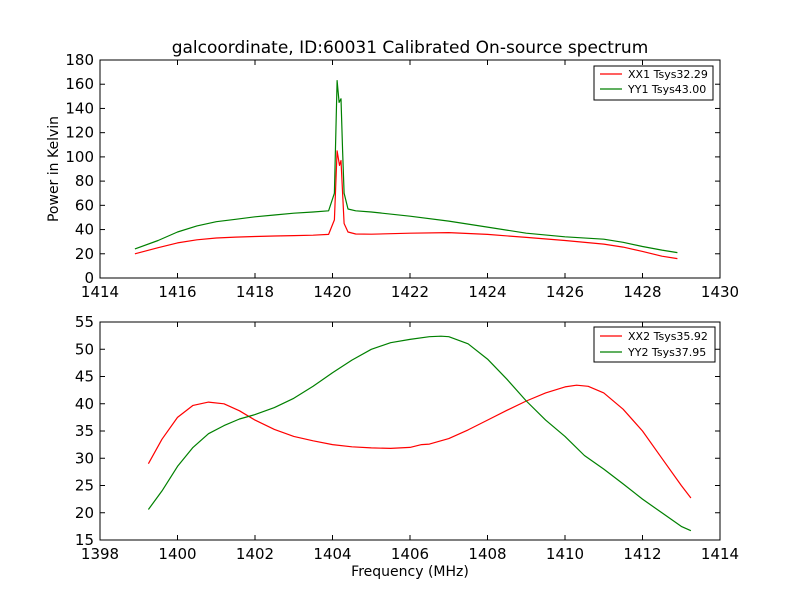 Image resolution: width=800 pixels, height=600 pixels. Describe the element at coordinates (84, 540) in the screenshot. I see `y-tick-label: 15` at that location.